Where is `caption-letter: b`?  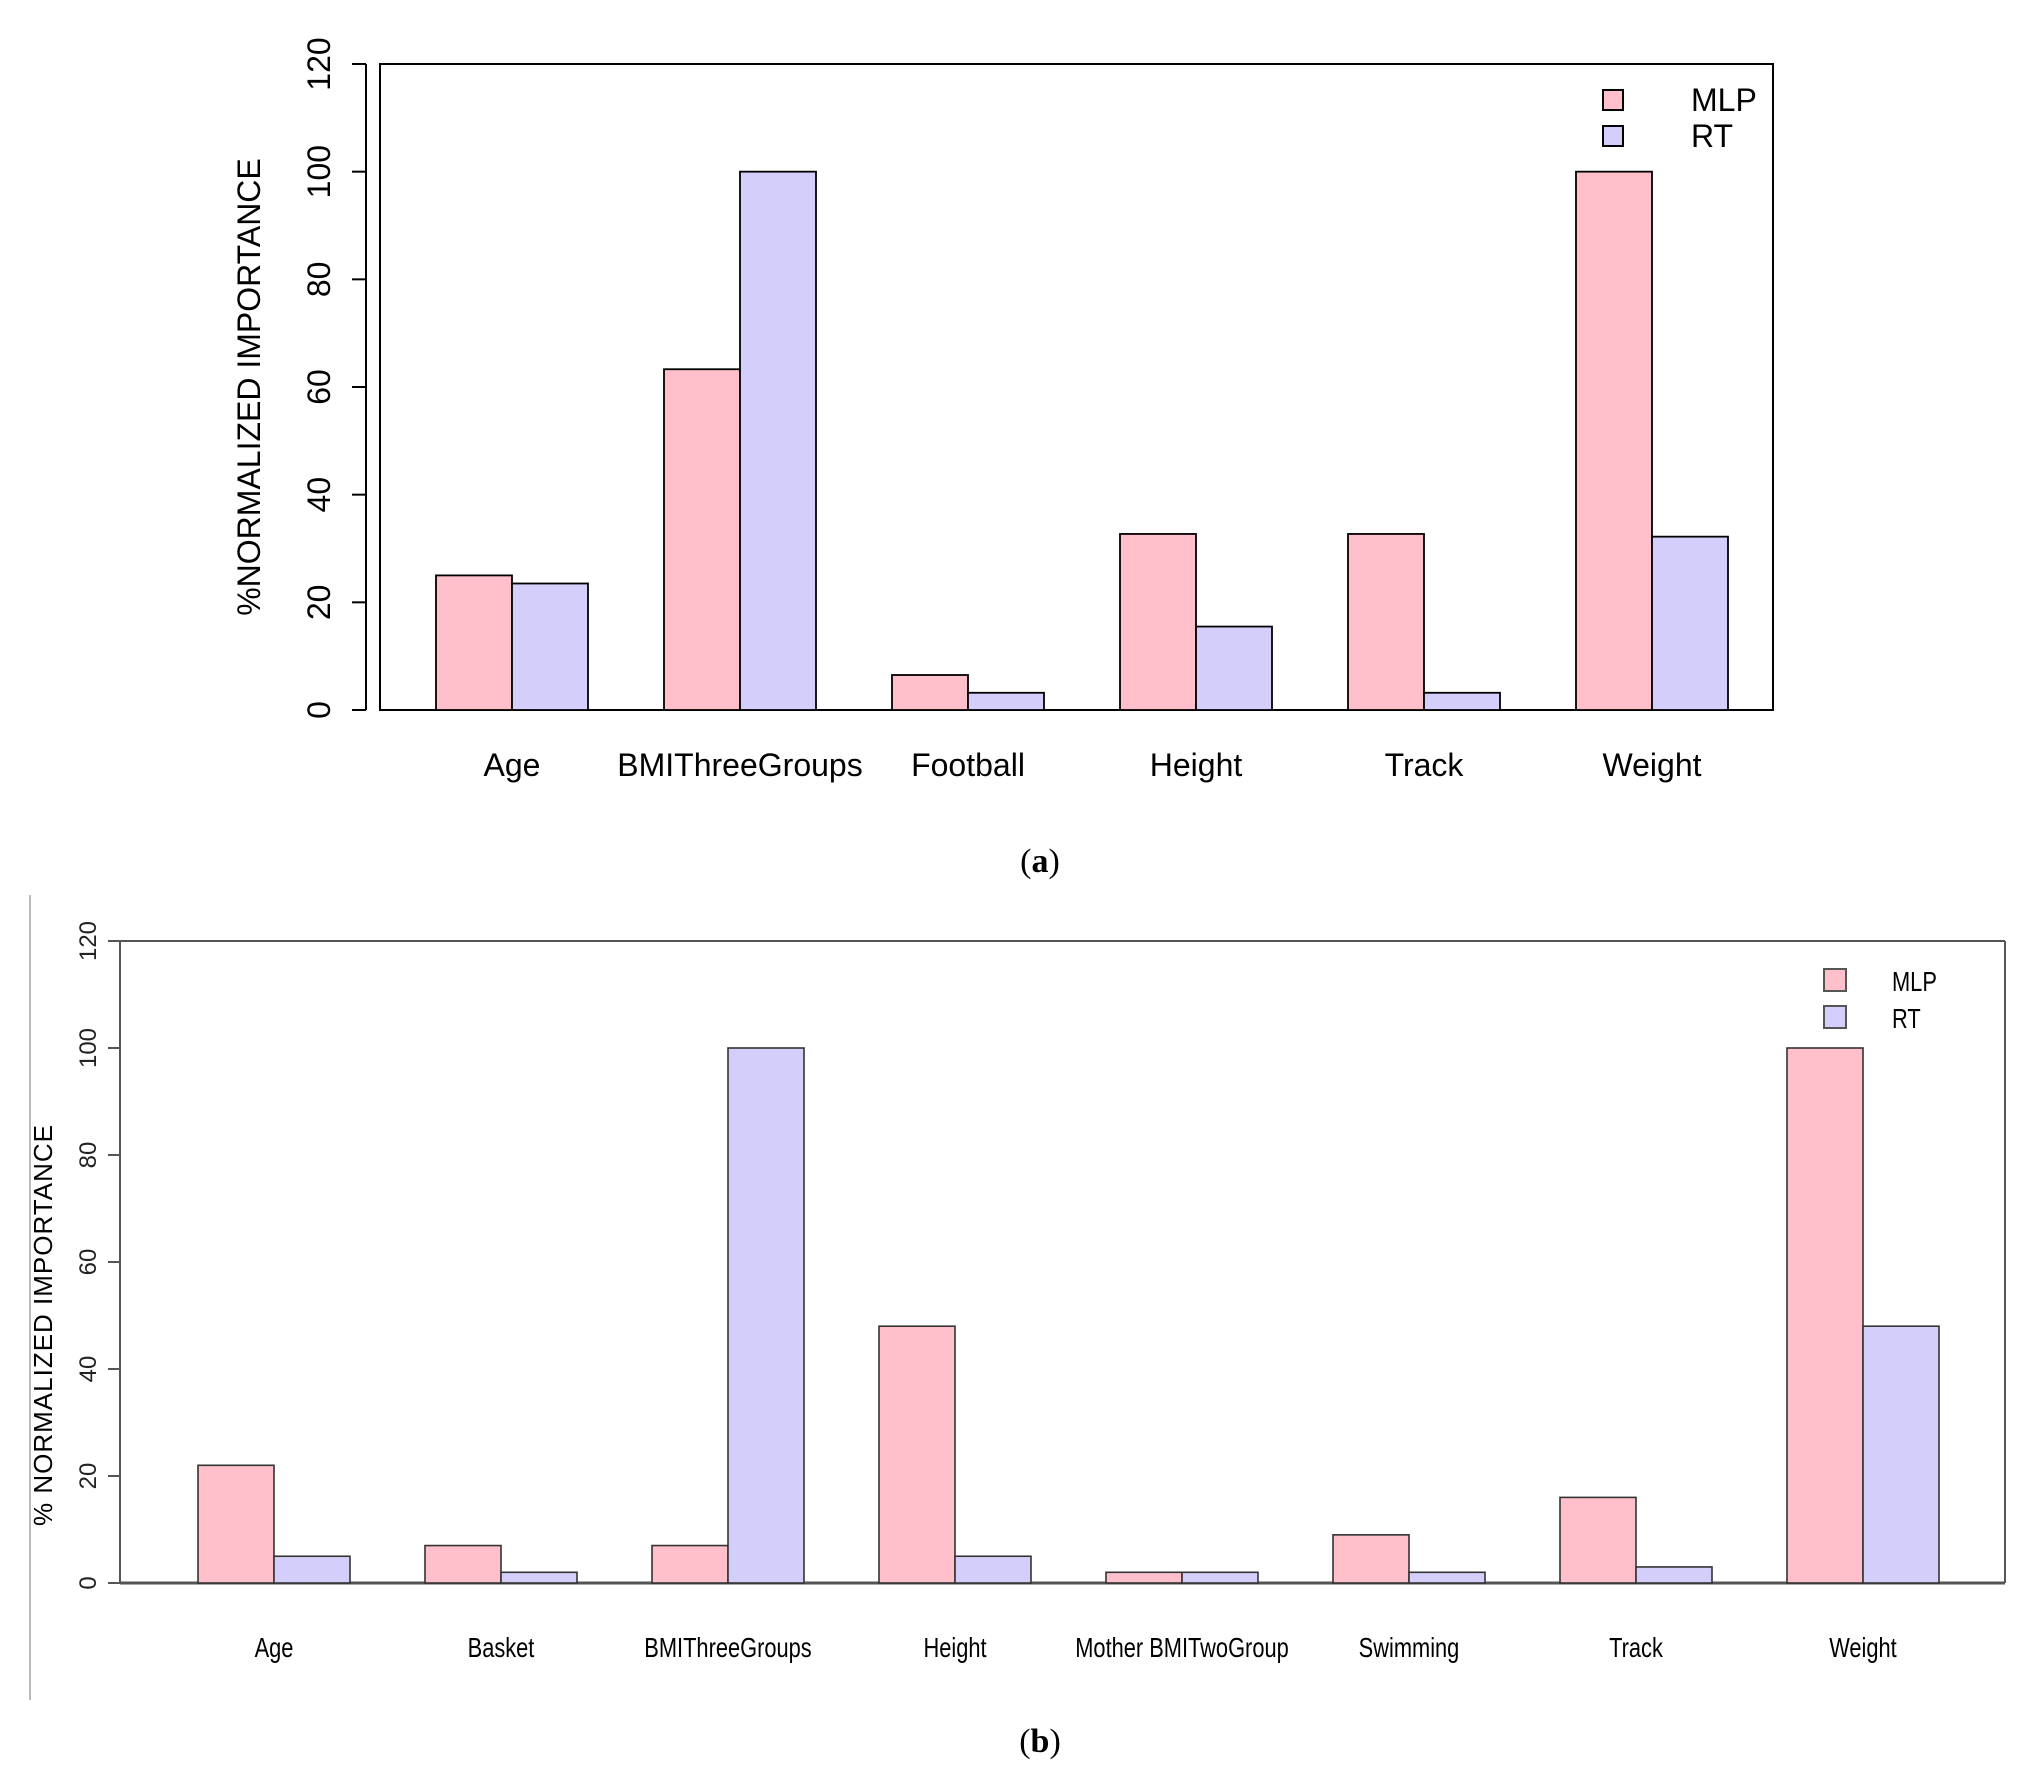 caption-letter: b is located at coordinates (1040, 1741).